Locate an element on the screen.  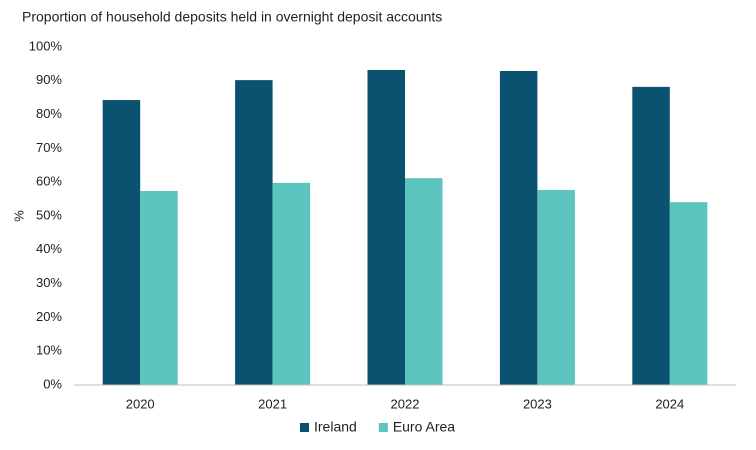
y-tick-label: 70% is located at coordinates (49, 147).